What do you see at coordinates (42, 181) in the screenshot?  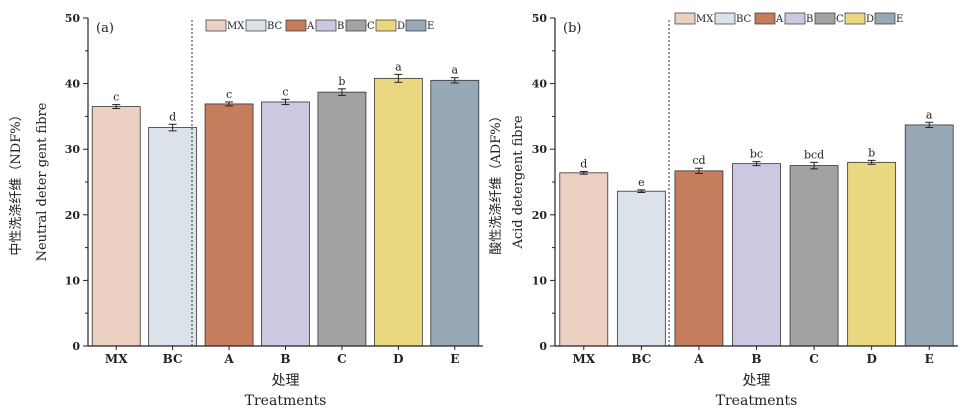 I see `y-axis-label-en: Neutral deter gent fibre` at bounding box center [42, 181].